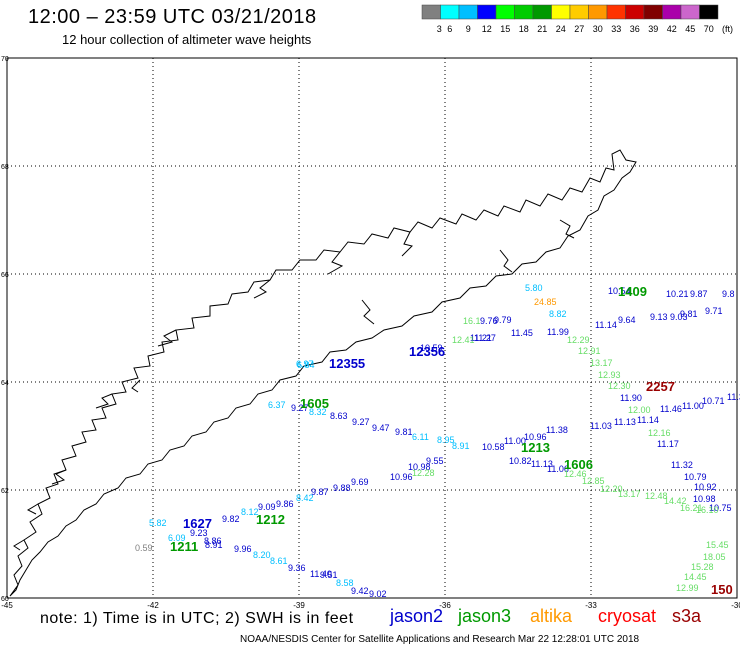 Image resolution: width=740 pixels, height=650 pixels. What do you see at coordinates (172, 17) in the screenshot?
I see `page-title: 12:00 – 23:59 UTC 03/21/2018` at bounding box center [172, 17].